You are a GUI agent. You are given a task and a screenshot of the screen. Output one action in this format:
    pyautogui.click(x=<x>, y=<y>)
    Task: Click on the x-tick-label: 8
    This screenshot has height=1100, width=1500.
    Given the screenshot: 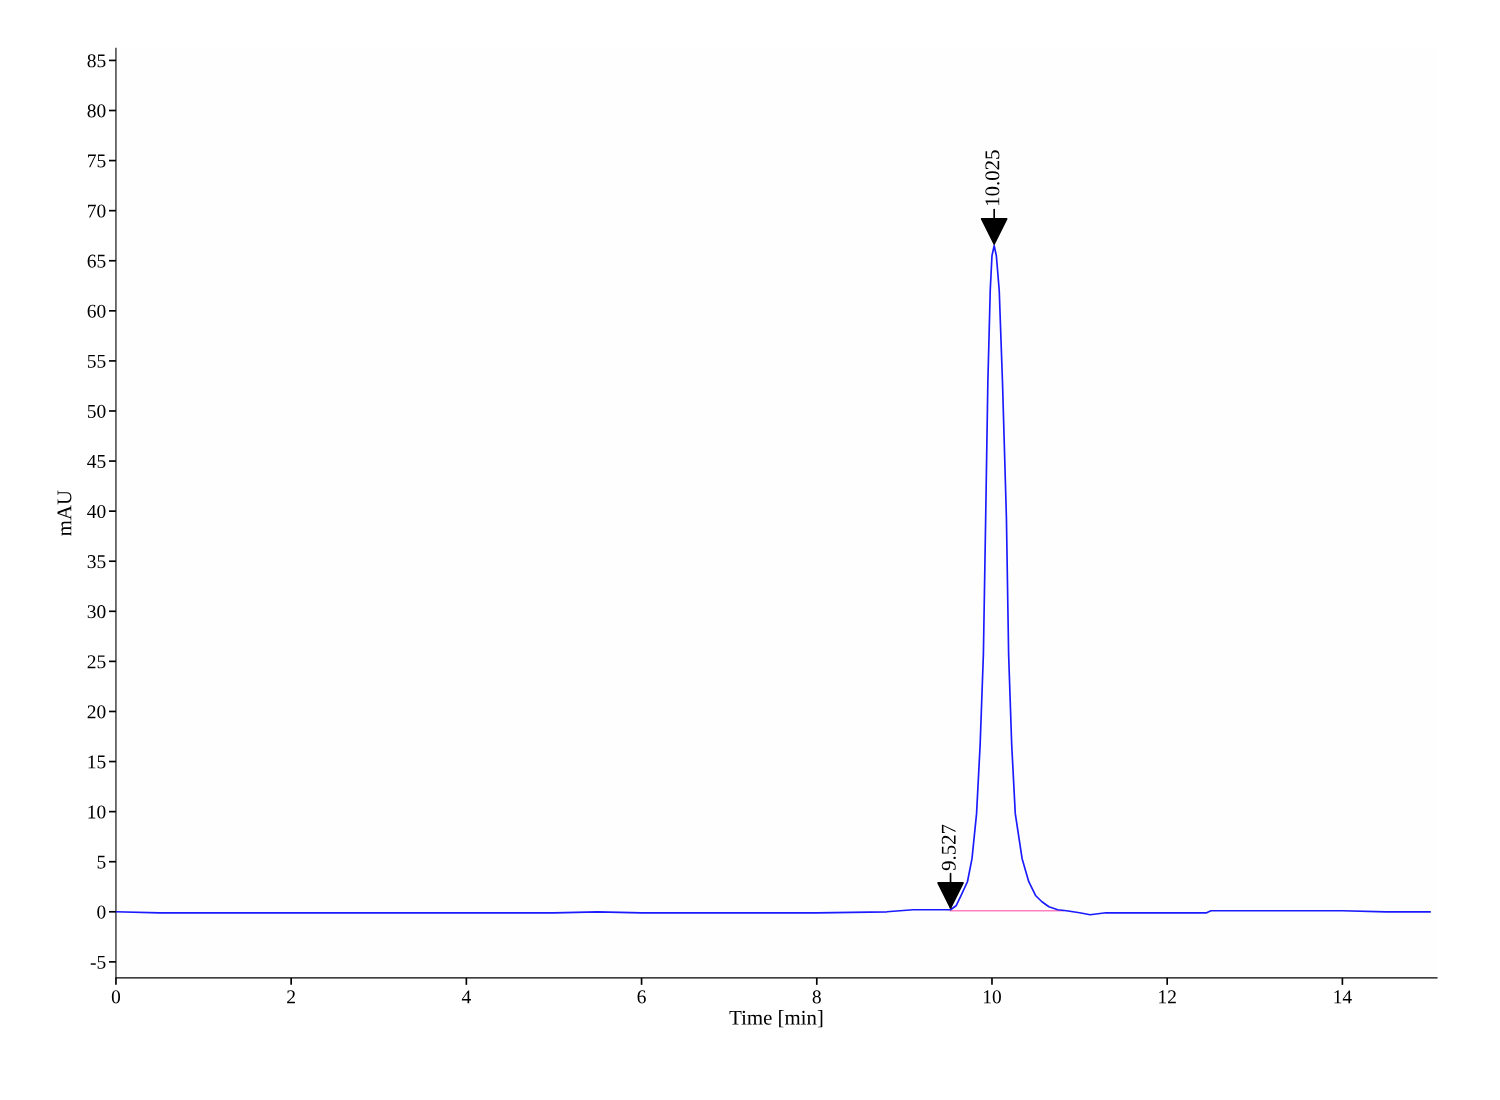 What is the action you would take?
    pyautogui.click(x=816, y=997)
    